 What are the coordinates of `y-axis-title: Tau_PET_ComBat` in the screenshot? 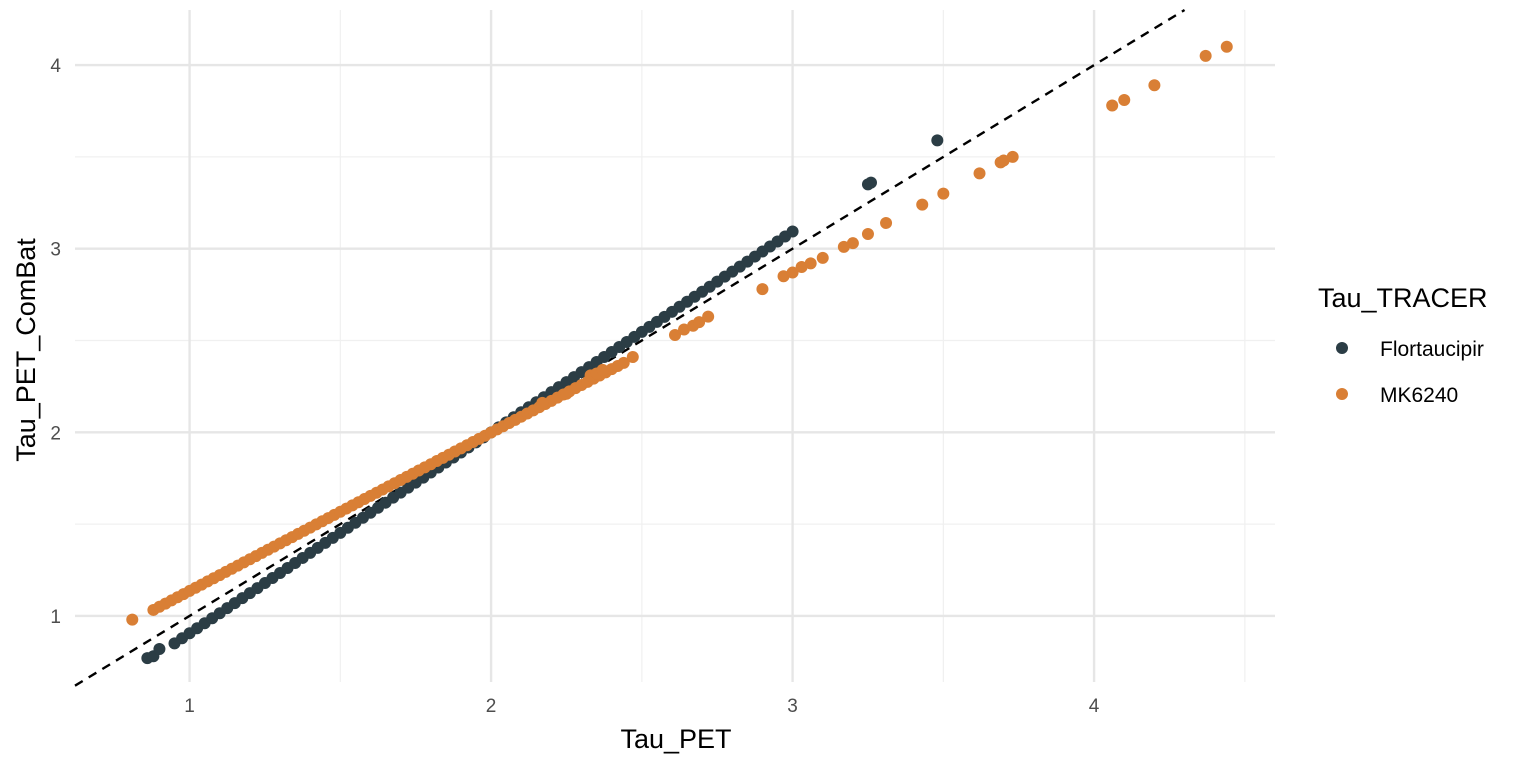 It's located at (26, 350).